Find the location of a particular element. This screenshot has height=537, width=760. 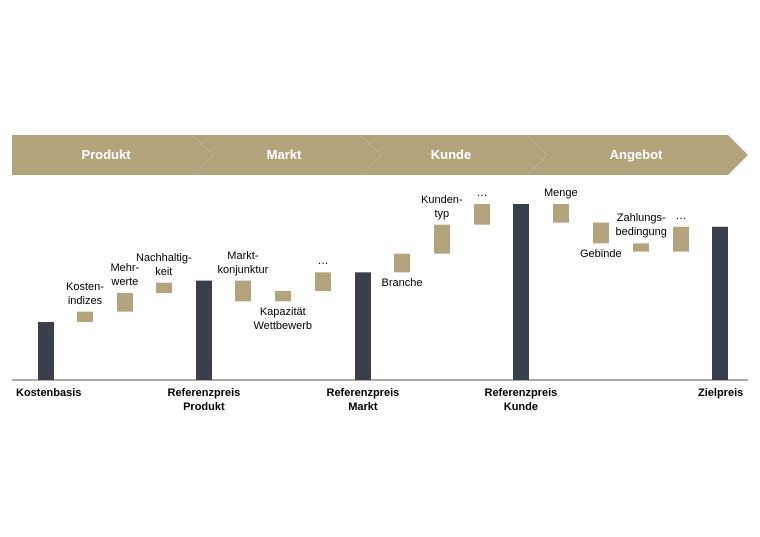

chevron-markt is located at coordinates (287, 155).